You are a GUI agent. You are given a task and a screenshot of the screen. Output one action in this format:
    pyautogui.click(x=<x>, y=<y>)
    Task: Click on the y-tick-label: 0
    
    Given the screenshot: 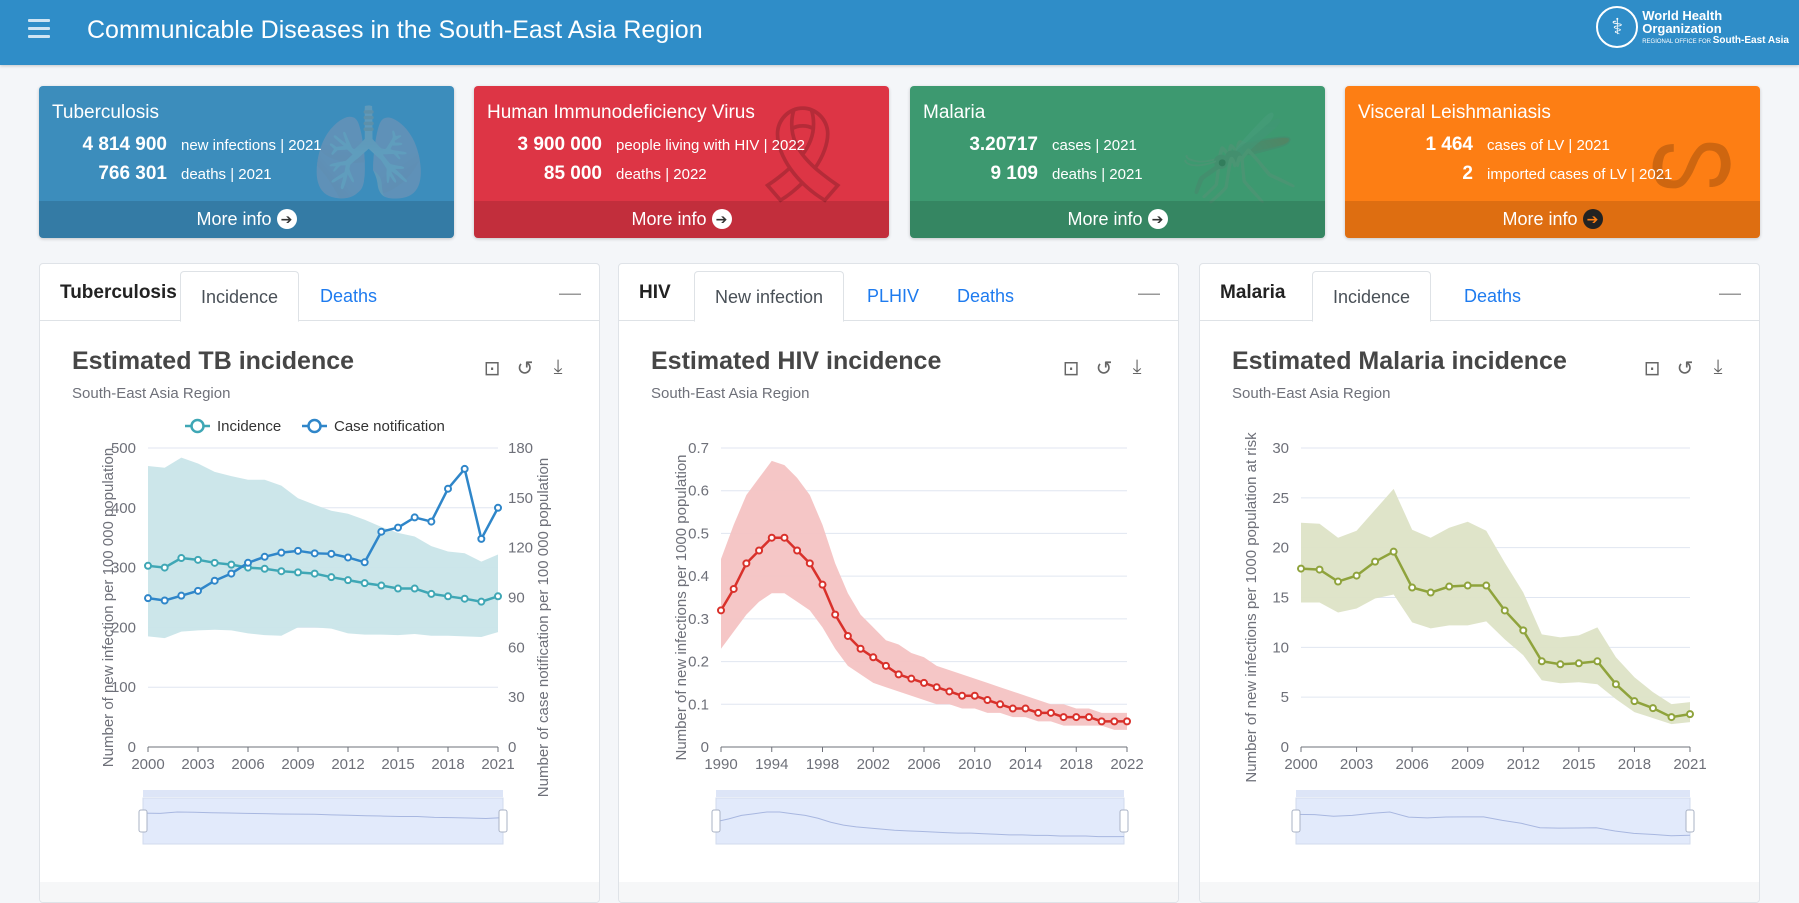 What is the action you would take?
    pyautogui.click(x=132, y=747)
    